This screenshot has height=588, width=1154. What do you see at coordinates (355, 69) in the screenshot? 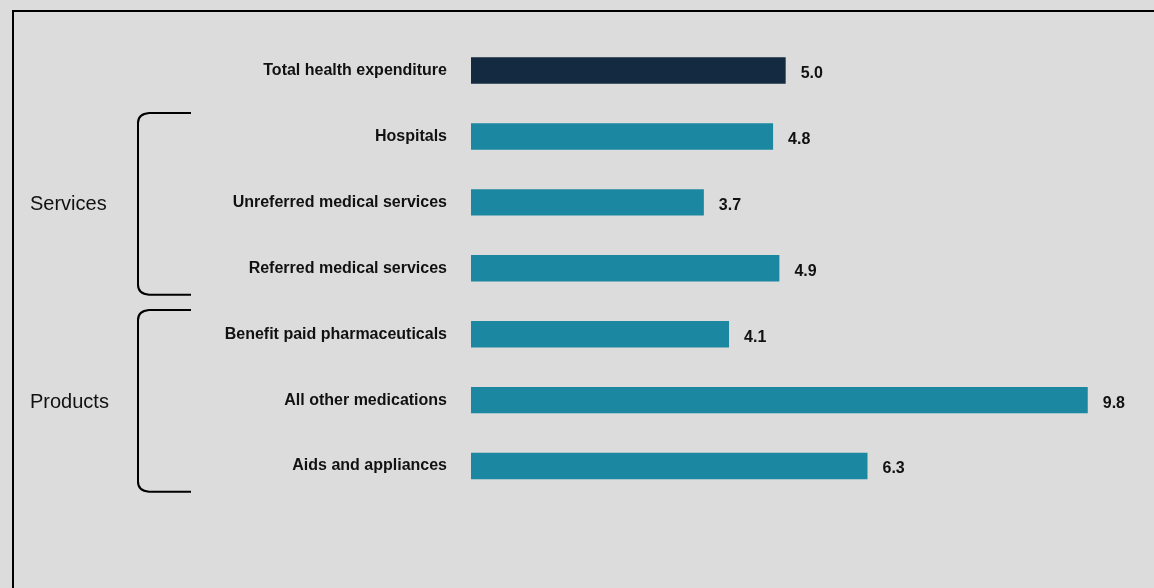
I see `y-tick-label: Total health expenditure` at bounding box center [355, 69].